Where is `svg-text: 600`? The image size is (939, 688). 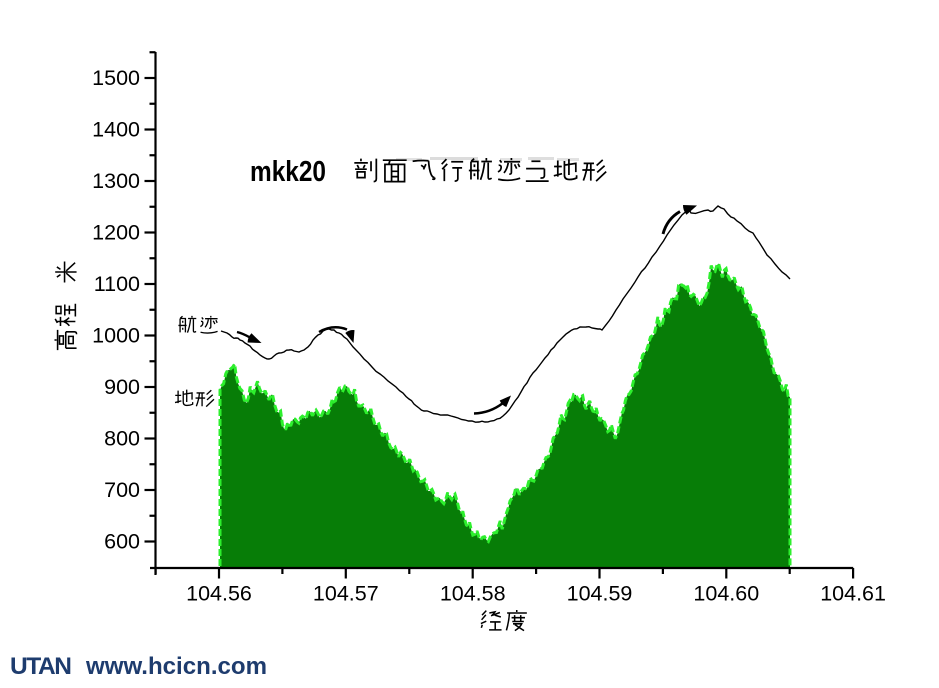
svg-text: 600 is located at coordinates (122, 542).